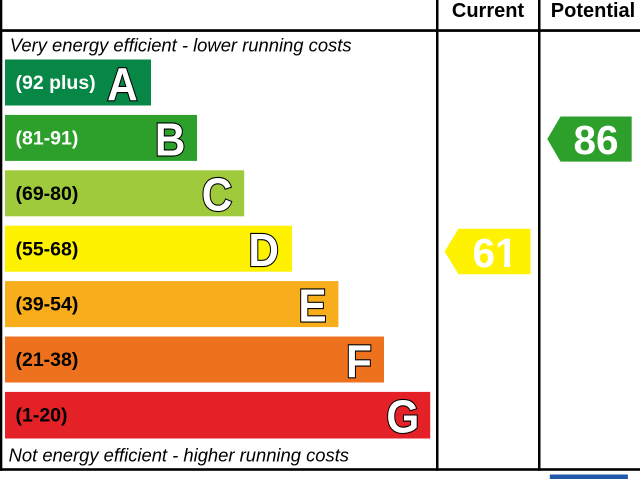 The height and width of the screenshot is (479, 640). I want to click on svg-text: B, so click(170, 140).